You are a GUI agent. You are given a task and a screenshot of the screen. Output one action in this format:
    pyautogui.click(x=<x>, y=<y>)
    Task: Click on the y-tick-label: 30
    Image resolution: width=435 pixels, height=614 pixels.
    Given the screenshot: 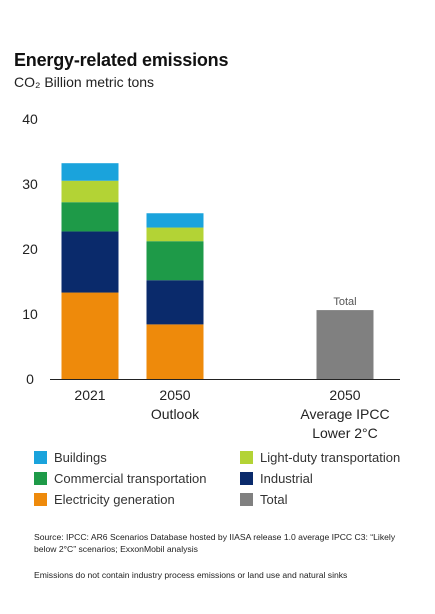 What is the action you would take?
    pyautogui.click(x=30, y=184)
    